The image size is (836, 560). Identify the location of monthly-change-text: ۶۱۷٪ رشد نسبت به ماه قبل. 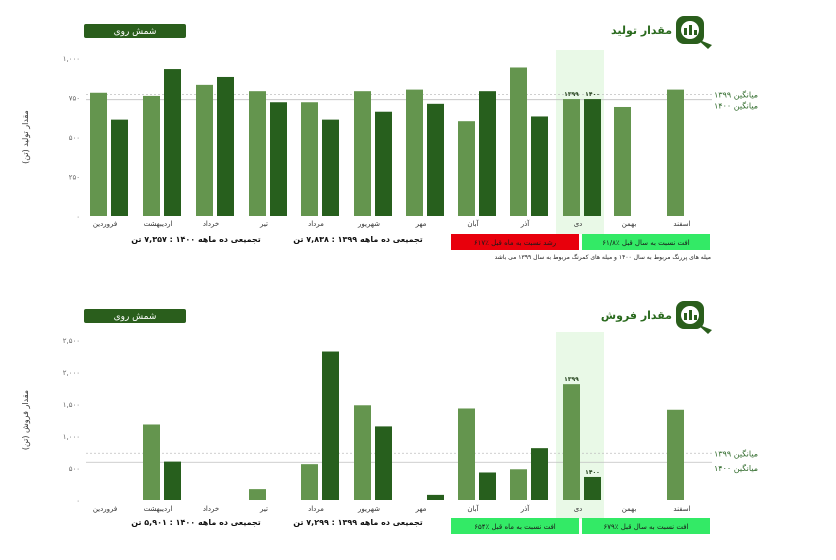
(515, 243).